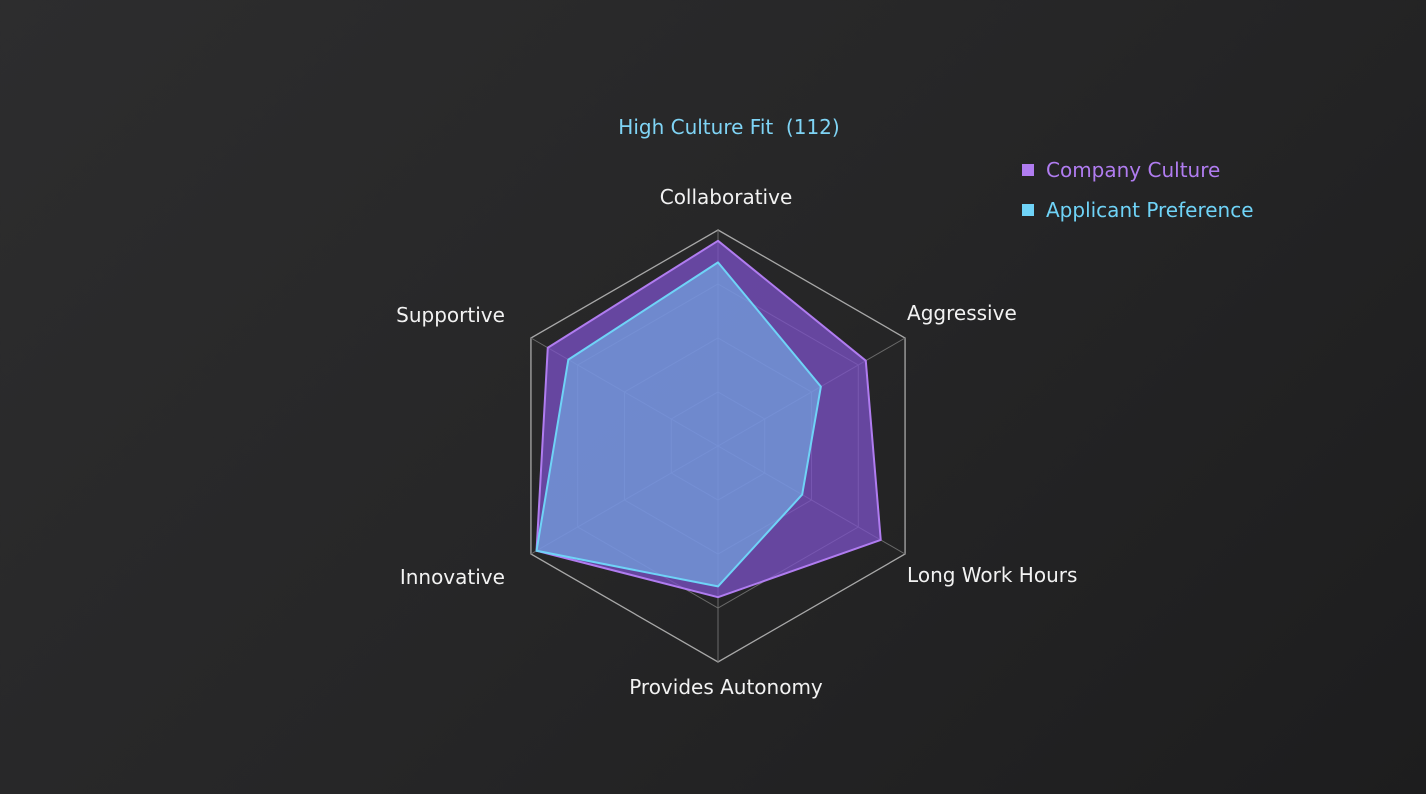  Describe the element at coordinates (726, 687) in the screenshot. I see `axis-label: Provides Autonomy` at that location.